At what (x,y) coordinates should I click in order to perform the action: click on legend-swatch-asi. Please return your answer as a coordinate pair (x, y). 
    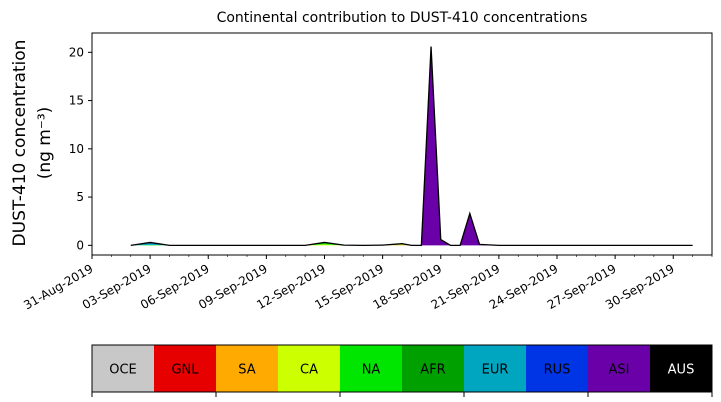
    Looking at the image, I should click on (619, 368).